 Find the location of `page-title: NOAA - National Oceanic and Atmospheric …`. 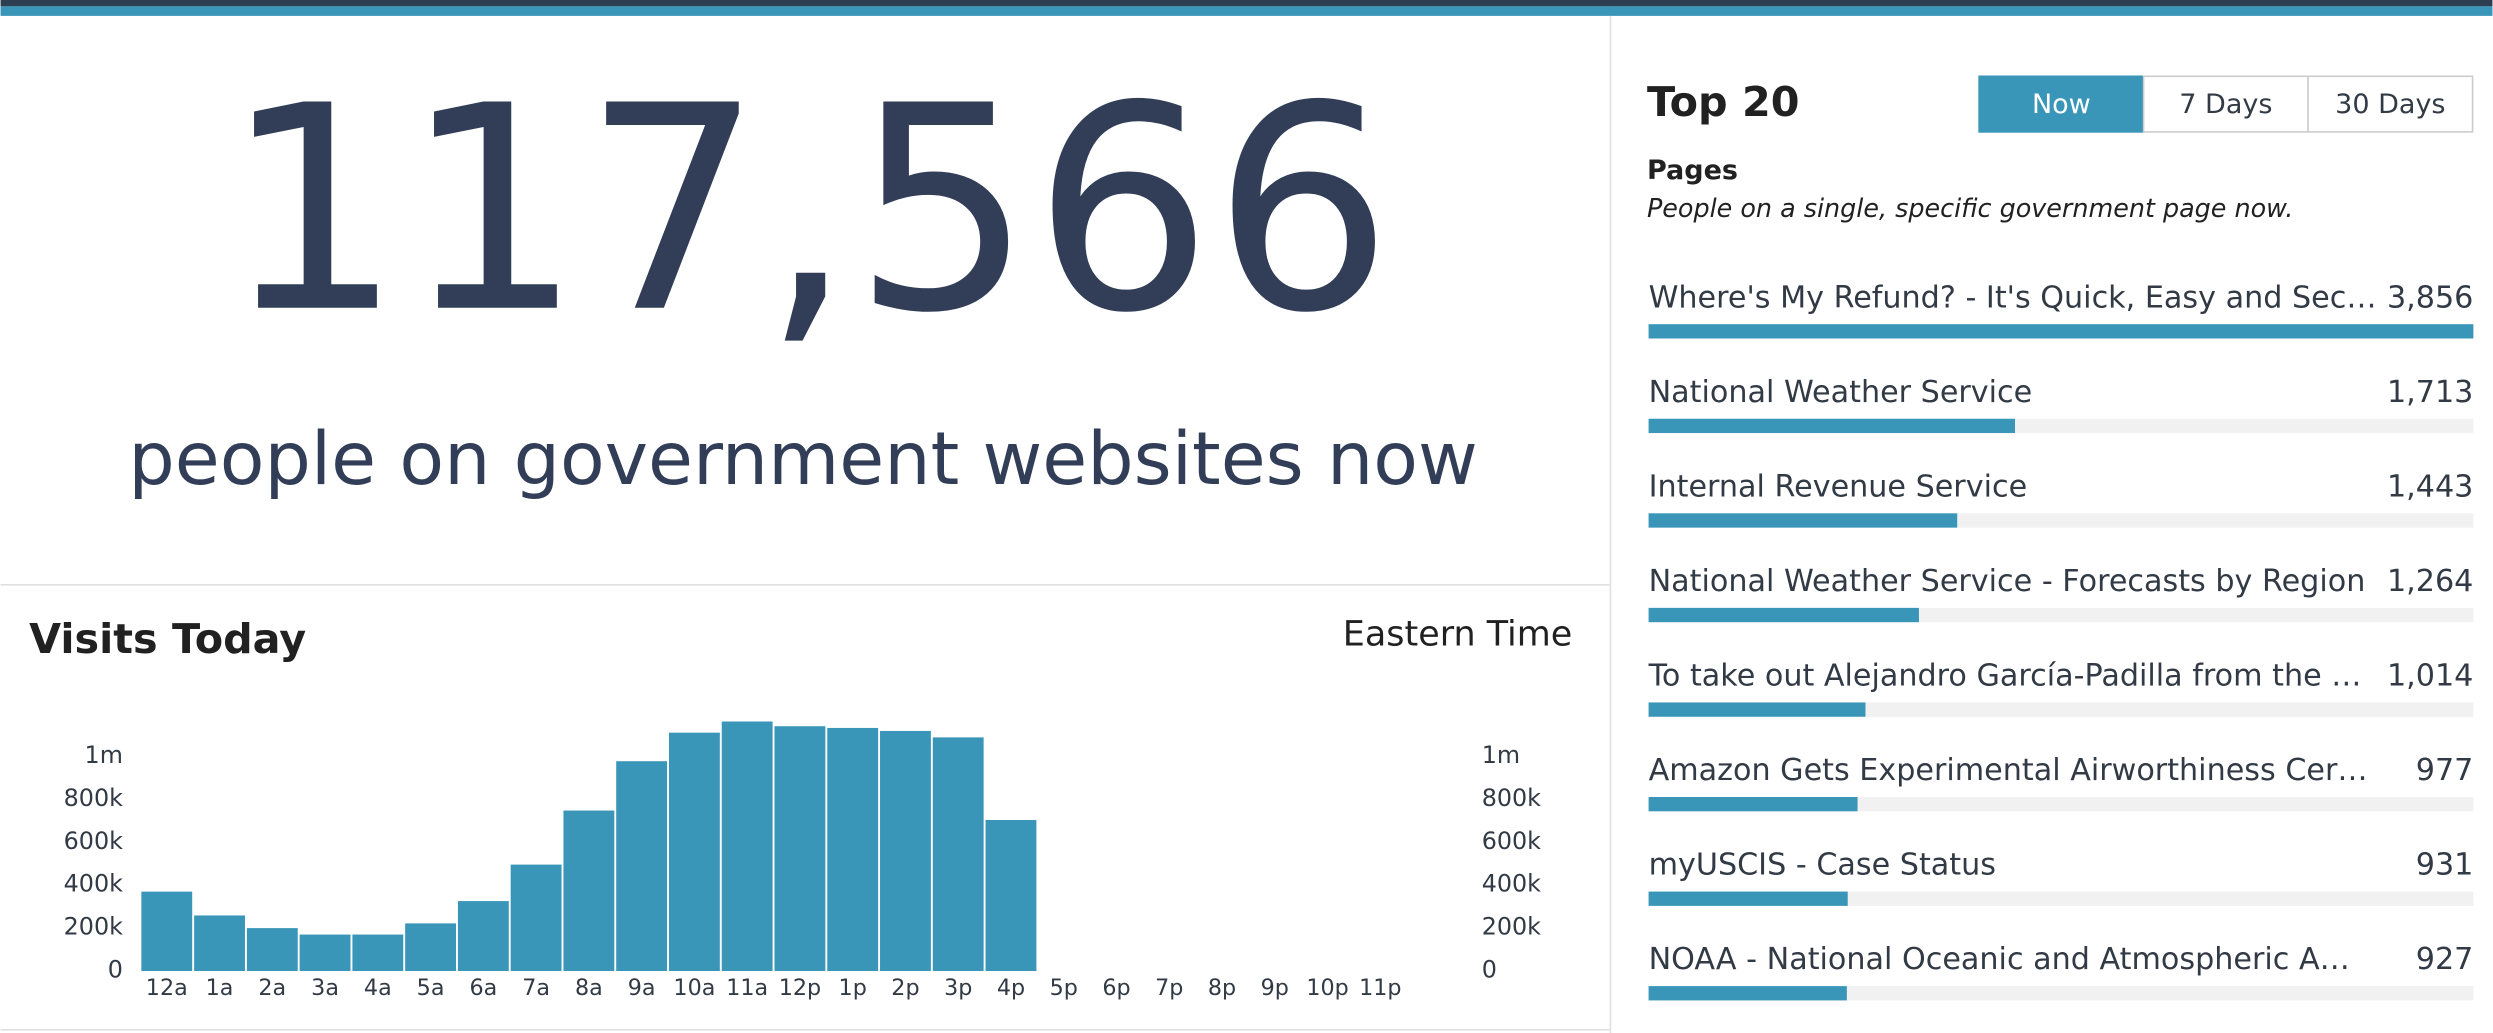

page-title: NOAA - National Oceanic and Atmospheric … is located at coordinates (1999, 959).